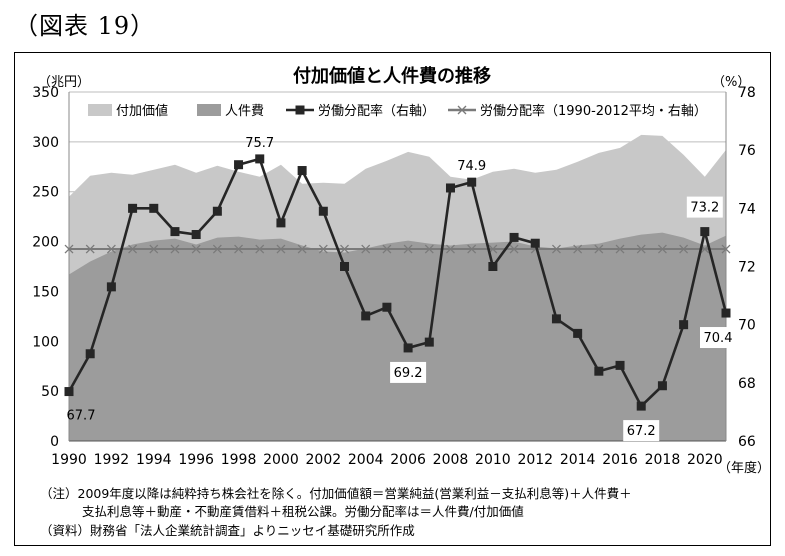 This screenshot has height=556, width=785. I want to click on annotation-label: 67.2, so click(641, 431).